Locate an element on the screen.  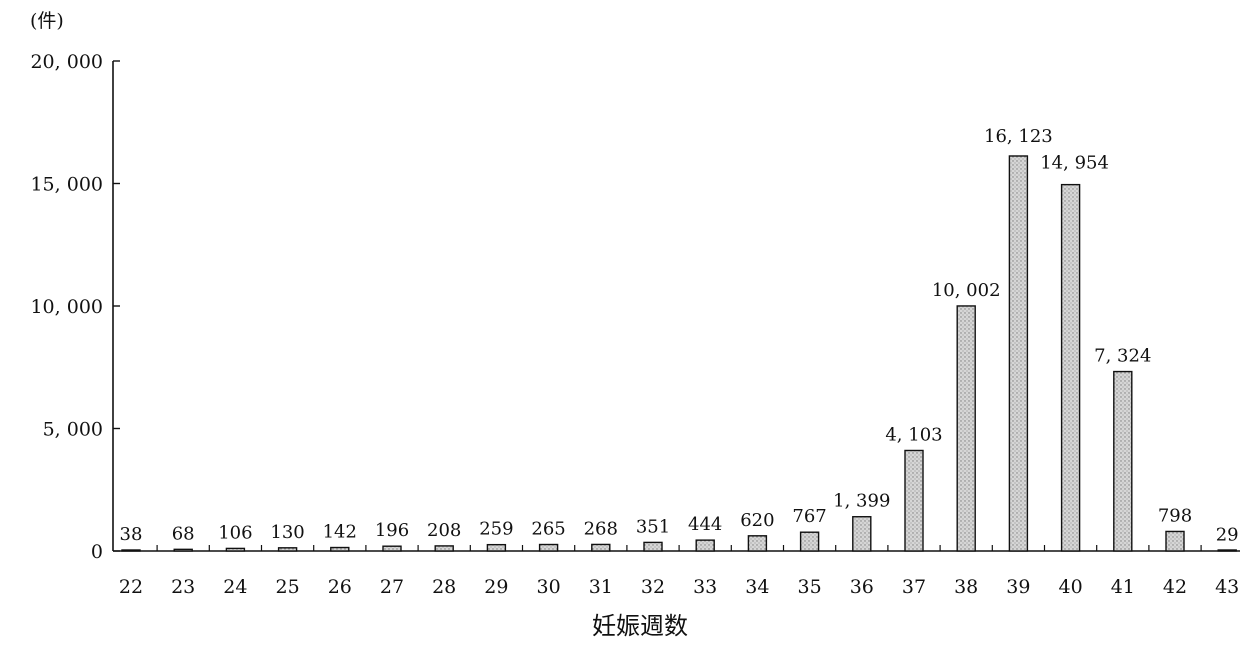
data-label: 767 is located at coordinates (809, 516).